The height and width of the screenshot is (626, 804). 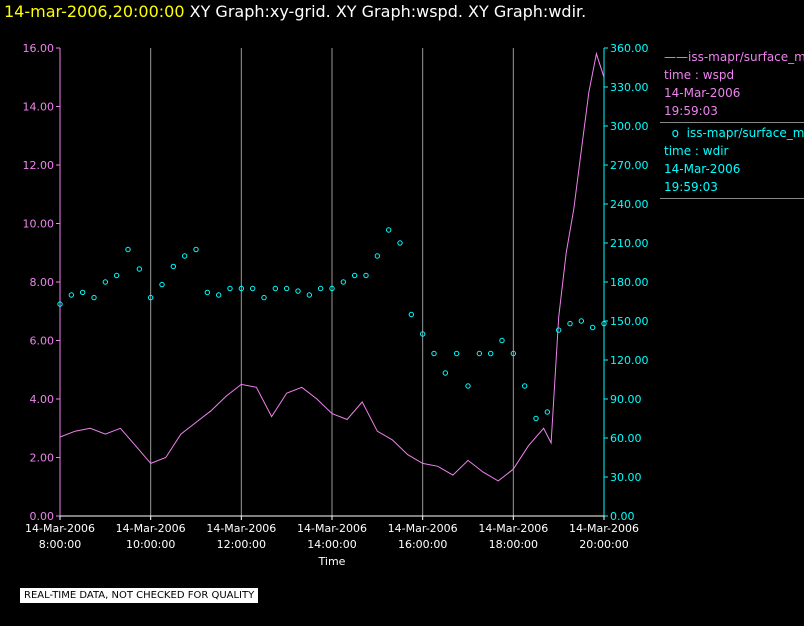 What do you see at coordinates (629, 204) in the screenshot?
I see `right-tick-label: 240.00` at bounding box center [629, 204].